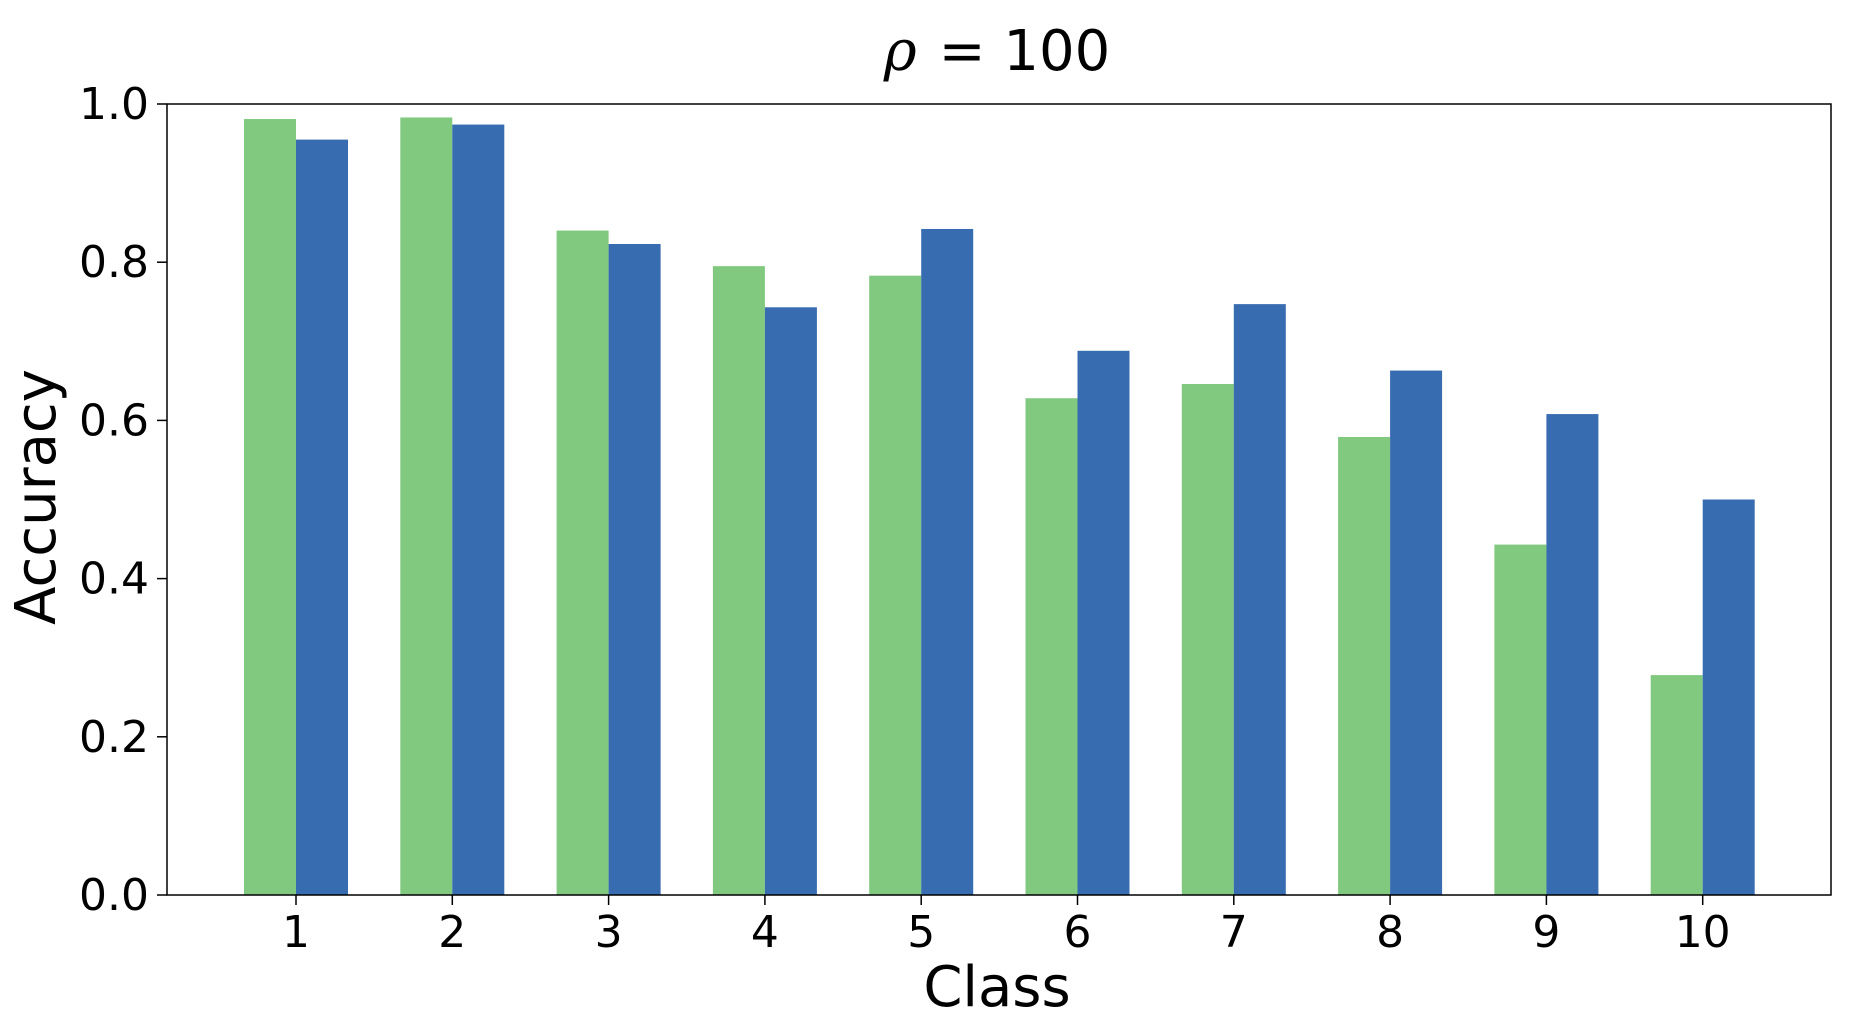  What do you see at coordinates (1390, 932) in the screenshot?
I see `x-tick-label: 8` at bounding box center [1390, 932].